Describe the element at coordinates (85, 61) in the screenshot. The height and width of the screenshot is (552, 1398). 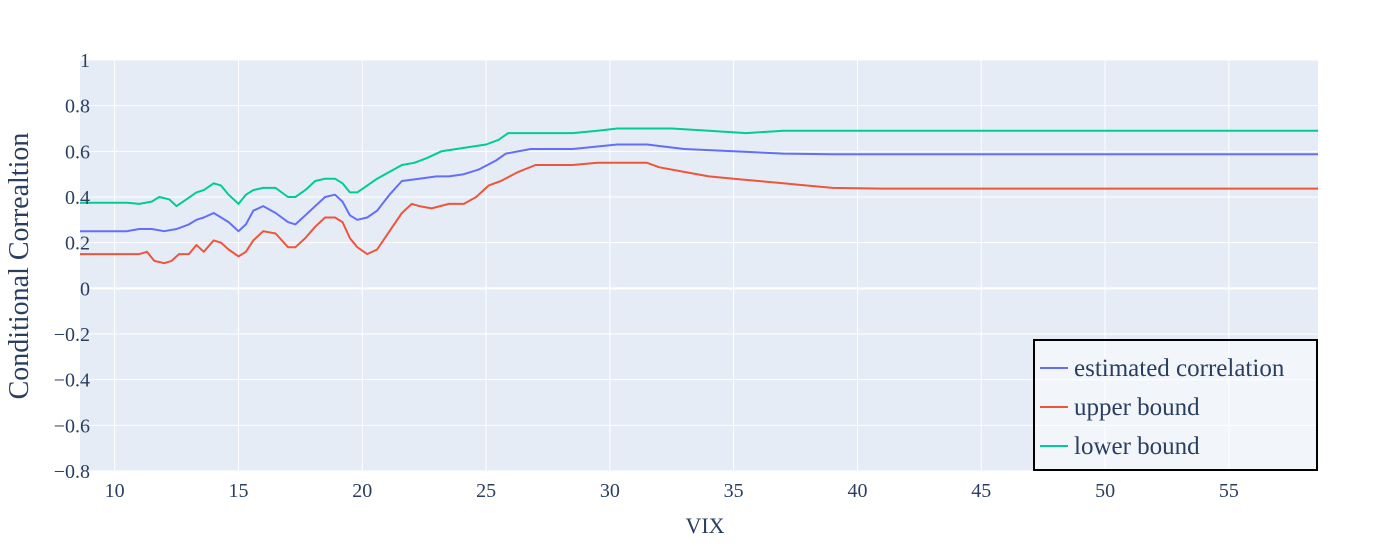
I see `y-tick-label: 1` at that location.